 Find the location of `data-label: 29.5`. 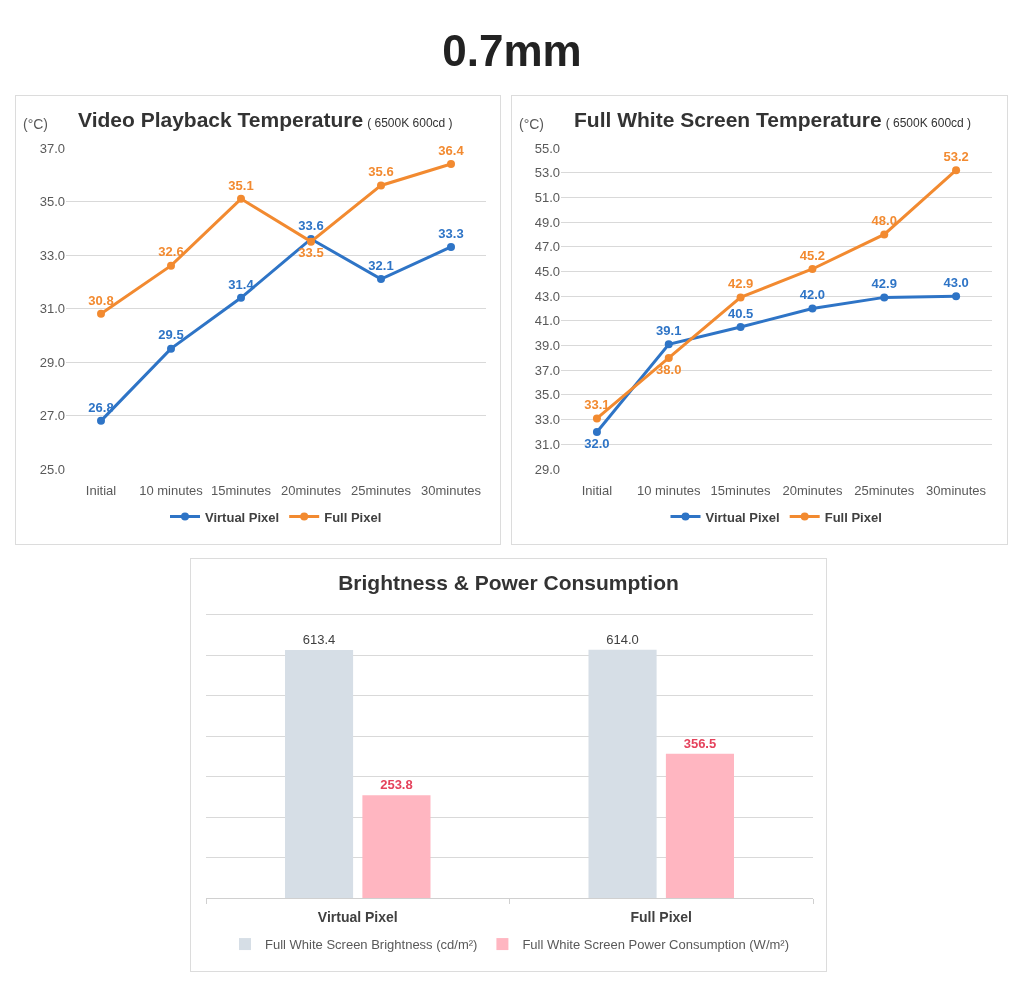

data-label: 29.5 is located at coordinates (171, 335).